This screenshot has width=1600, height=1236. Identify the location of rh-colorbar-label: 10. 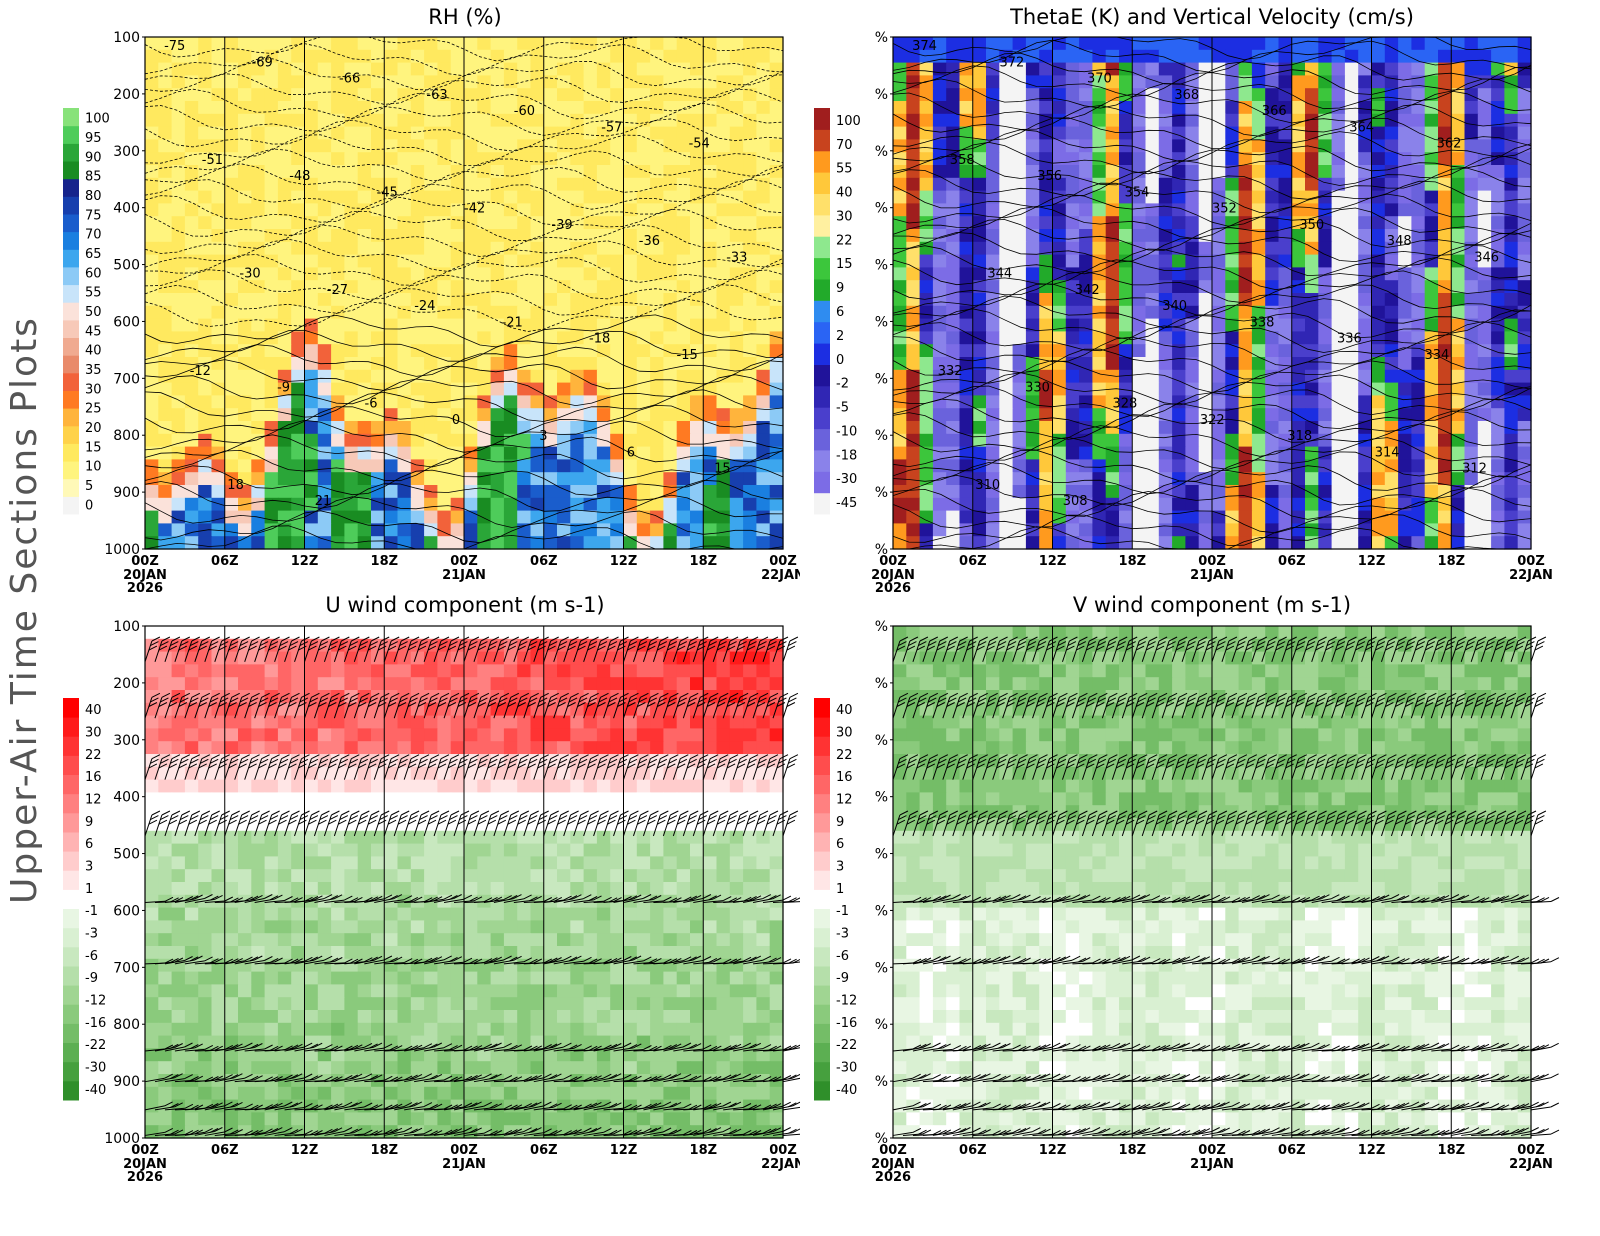
(93, 467).